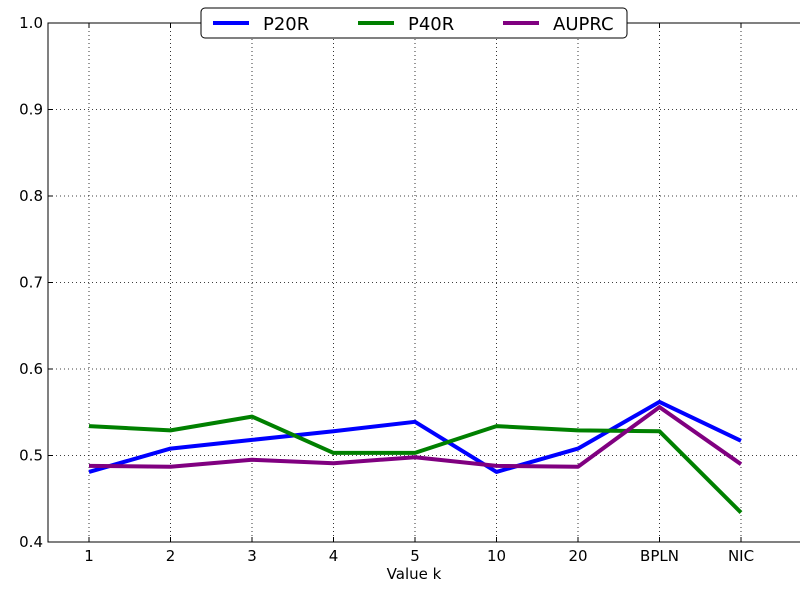 This screenshot has width=800, height=600. What do you see at coordinates (496, 556) in the screenshot?
I see `x-tick-label: 10` at bounding box center [496, 556].